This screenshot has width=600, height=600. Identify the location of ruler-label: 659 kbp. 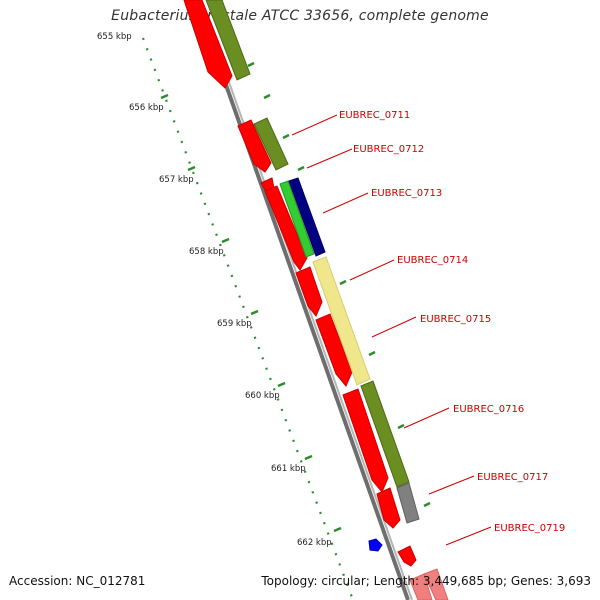
(234, 324).